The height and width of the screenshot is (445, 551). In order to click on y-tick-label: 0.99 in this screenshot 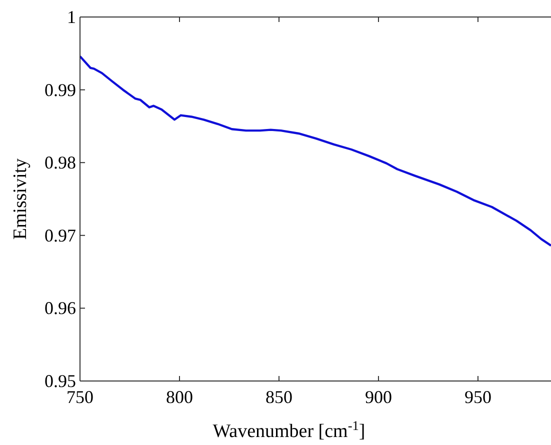, I will do `click(60, 90)`.